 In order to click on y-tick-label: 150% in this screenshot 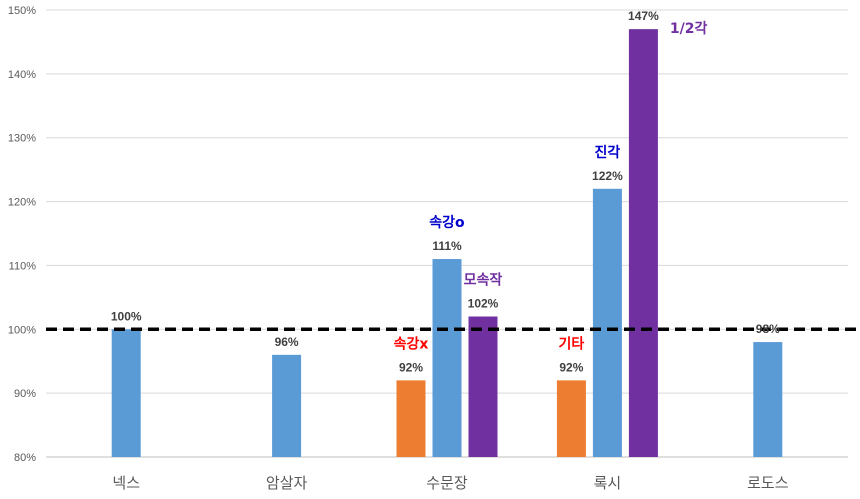, I will do `click(22, 11)`.